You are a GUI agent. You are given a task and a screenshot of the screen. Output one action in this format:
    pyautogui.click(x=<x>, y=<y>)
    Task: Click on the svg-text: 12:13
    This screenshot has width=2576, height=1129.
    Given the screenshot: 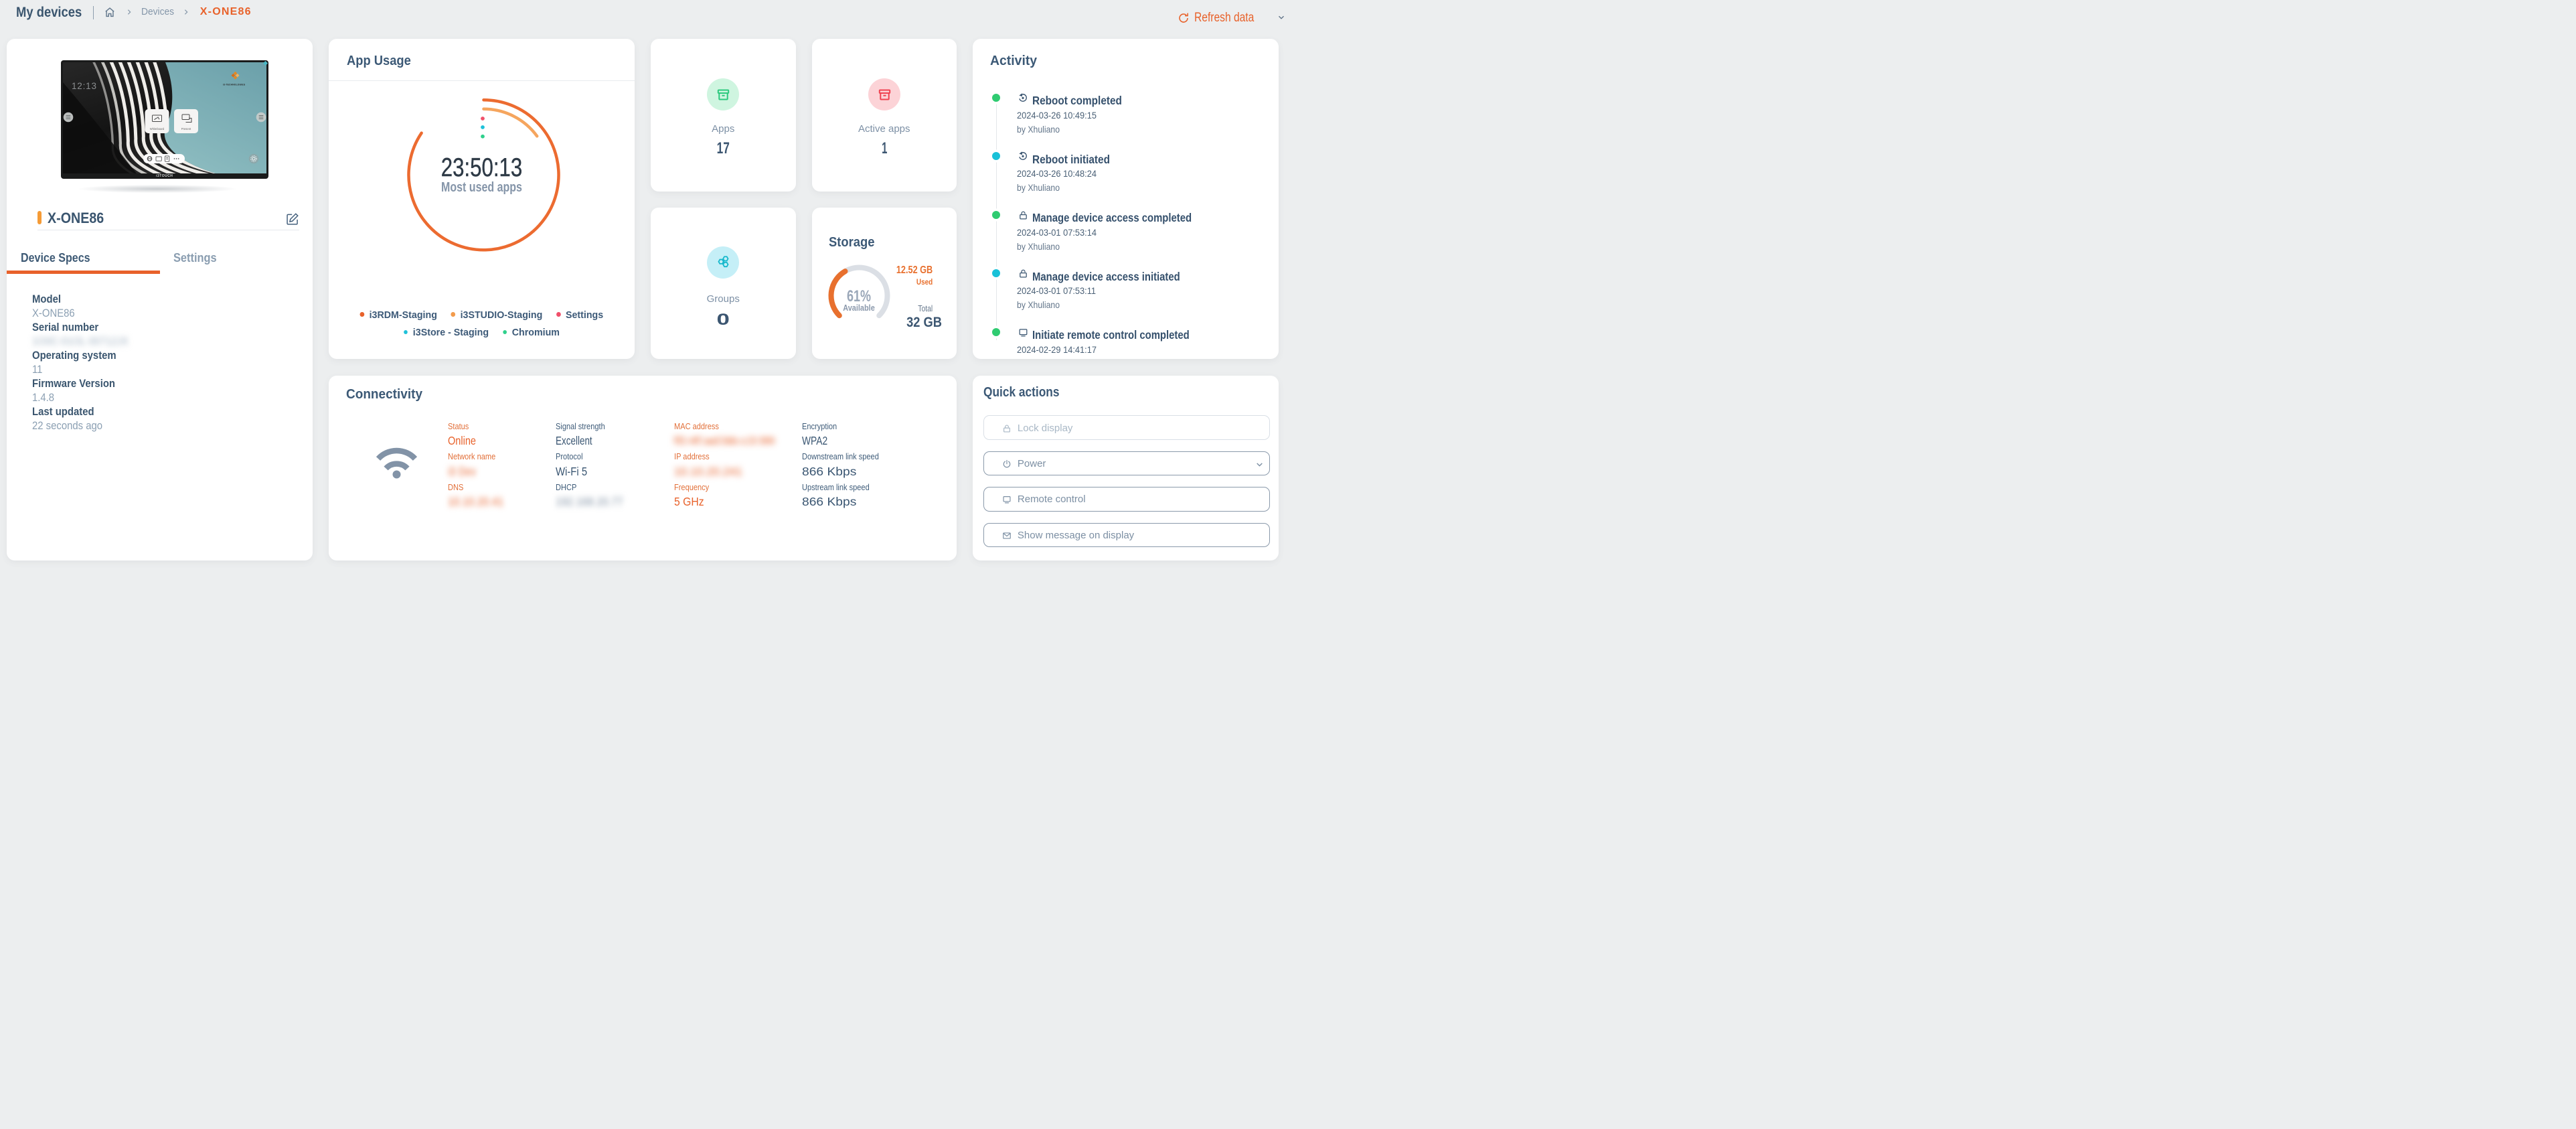 What is the action you would take?
    pyautogui.click(x=85, y=86)
    